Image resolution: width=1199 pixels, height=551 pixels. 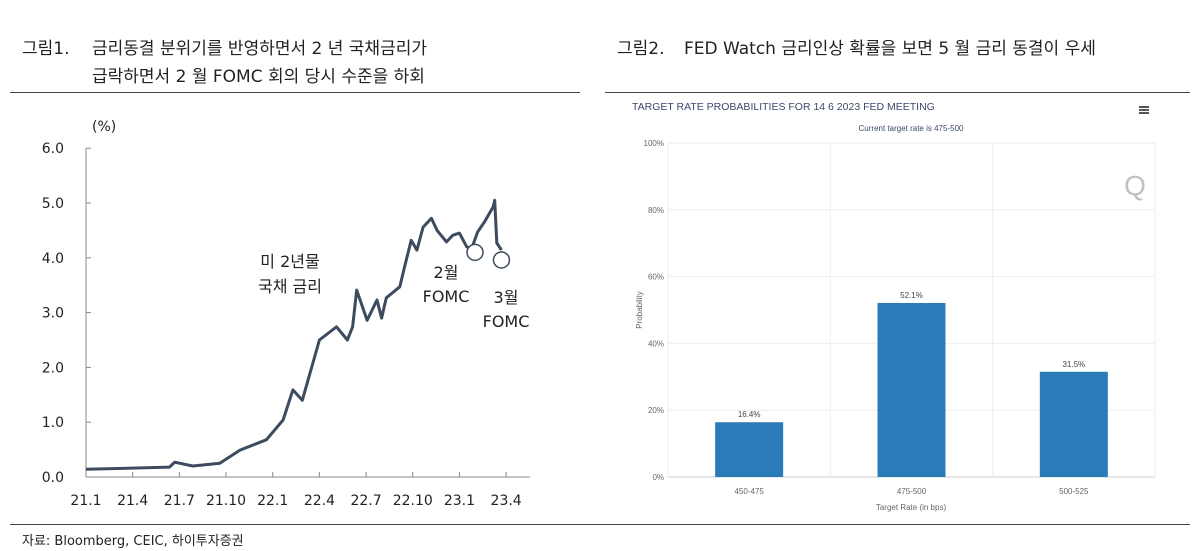 What do you see at coordinates (911, 507) in the screenshot?
I see `x-axis-title: Target Rate (in bps)` at bounding box center [911, 507].